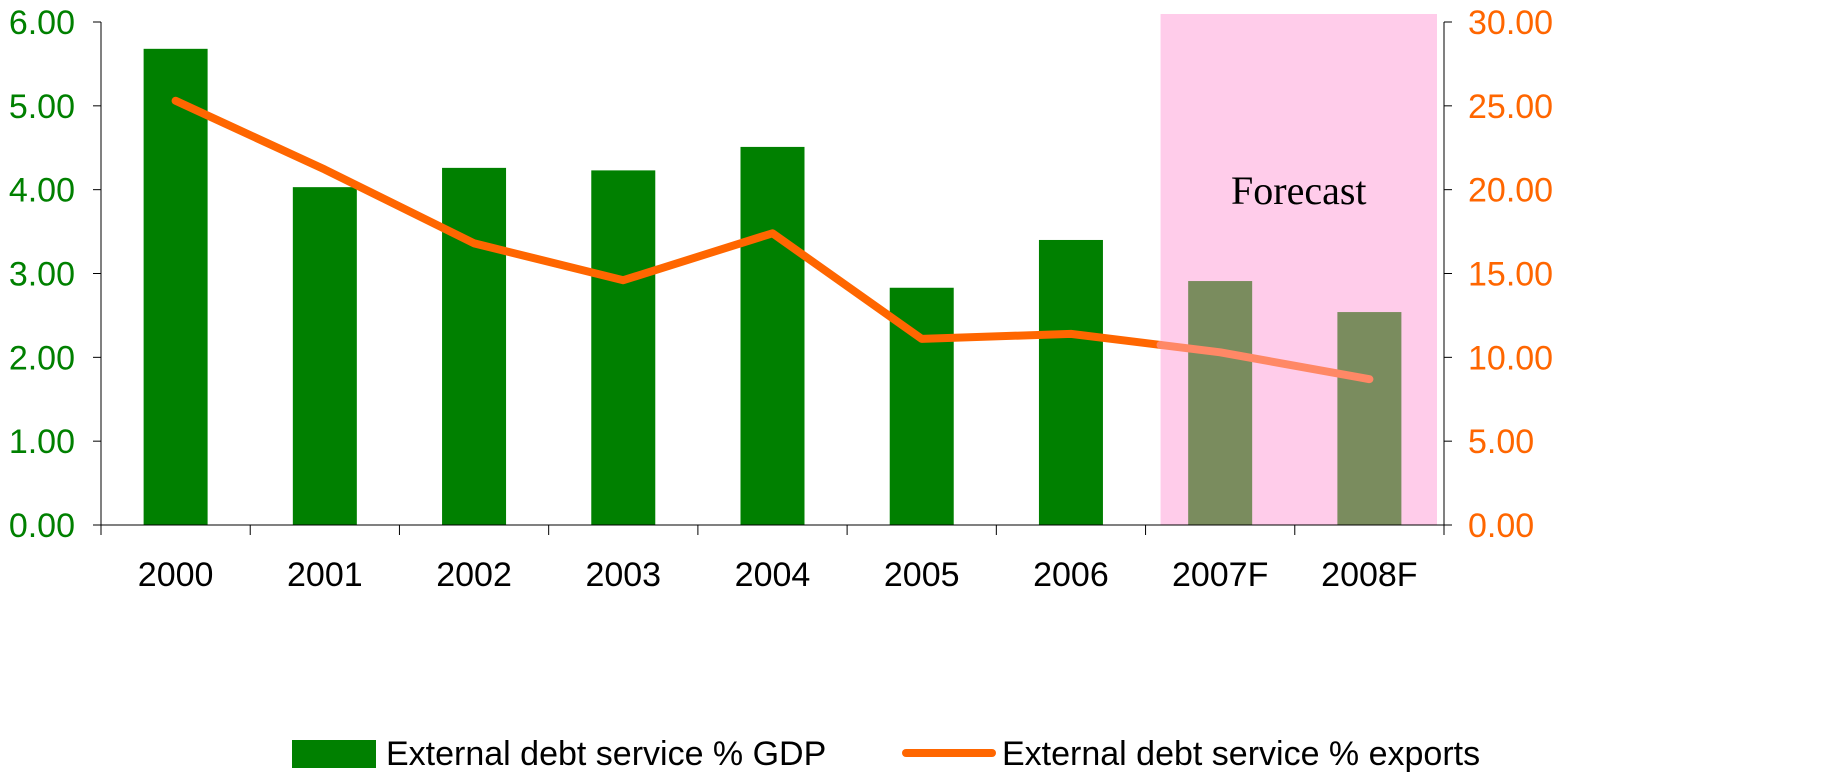  What do you see at coordinates (474, 575) in the screenshot?
I see `x-tick-label: 2002` at bounding box center [474, 575].